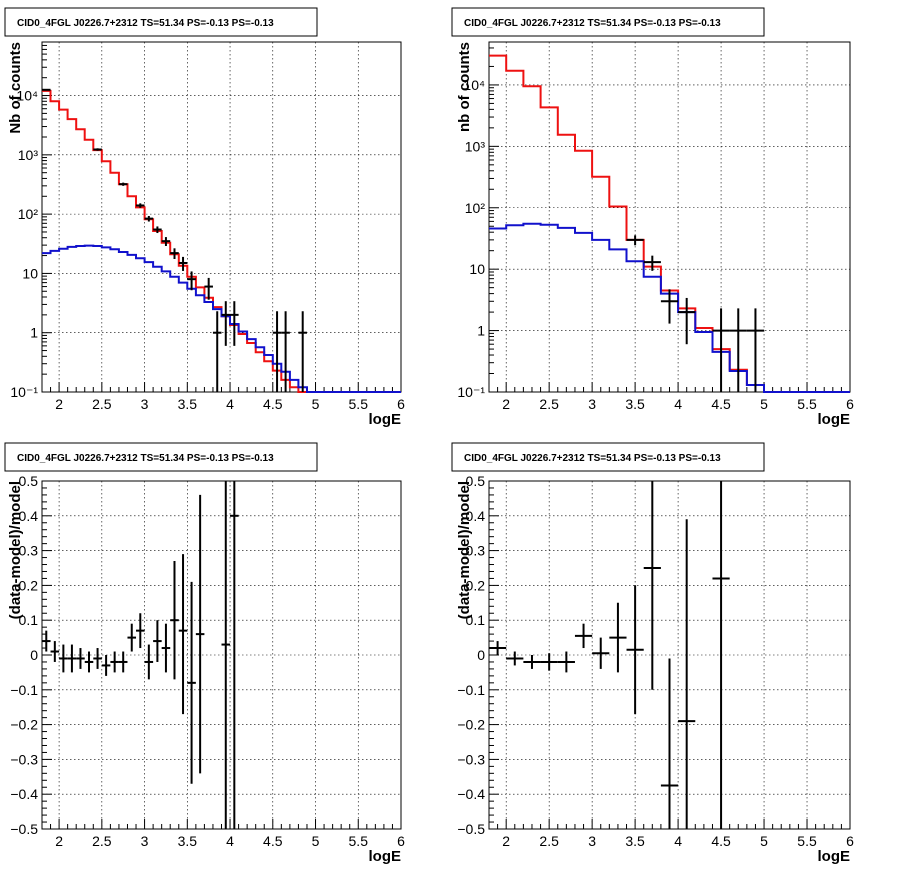 This screenshot has width=898, height=880. I want to click on y-tick-label: 0.2, so click(29, 585).